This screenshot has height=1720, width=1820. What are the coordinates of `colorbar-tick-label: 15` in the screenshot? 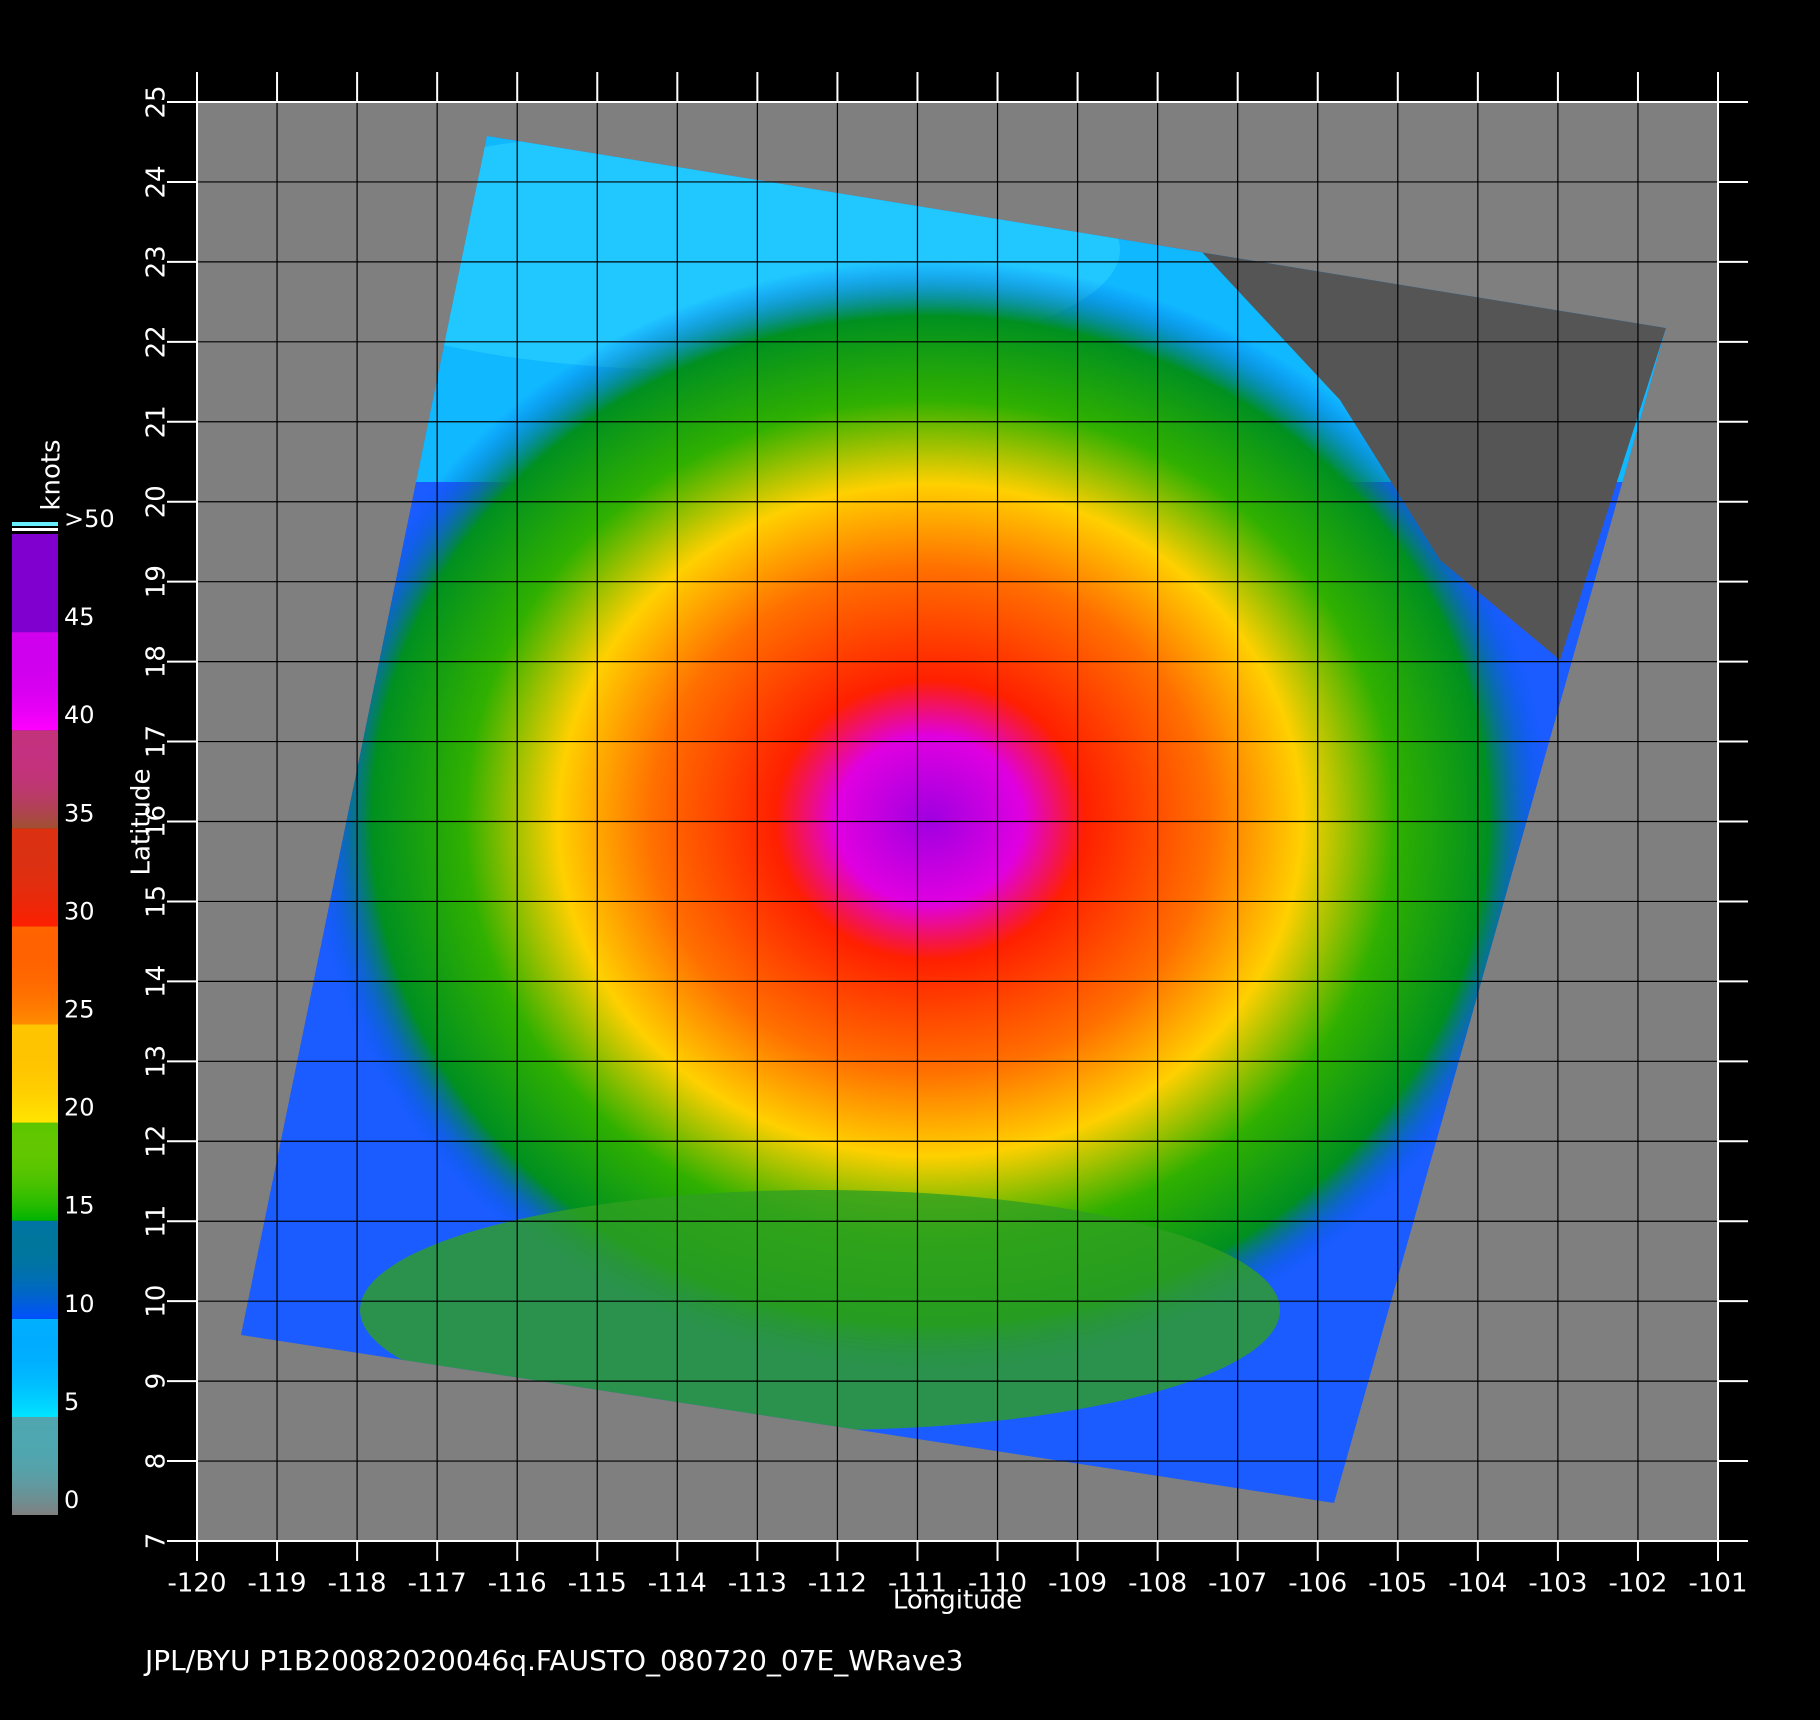 It's located at (79, 1206).